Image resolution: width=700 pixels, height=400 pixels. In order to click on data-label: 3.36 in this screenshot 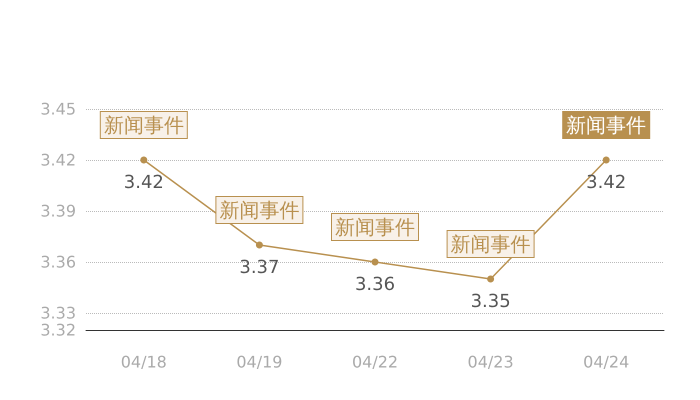, I will do `click(375, 284)`.